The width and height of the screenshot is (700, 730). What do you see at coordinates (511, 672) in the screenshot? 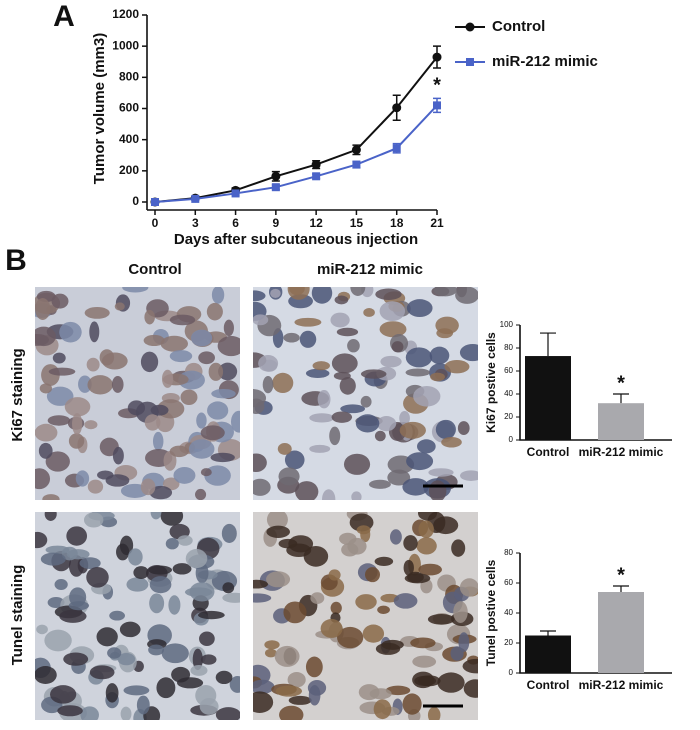
I see `y-tick-label: 0` at bounding box center [511, 672].